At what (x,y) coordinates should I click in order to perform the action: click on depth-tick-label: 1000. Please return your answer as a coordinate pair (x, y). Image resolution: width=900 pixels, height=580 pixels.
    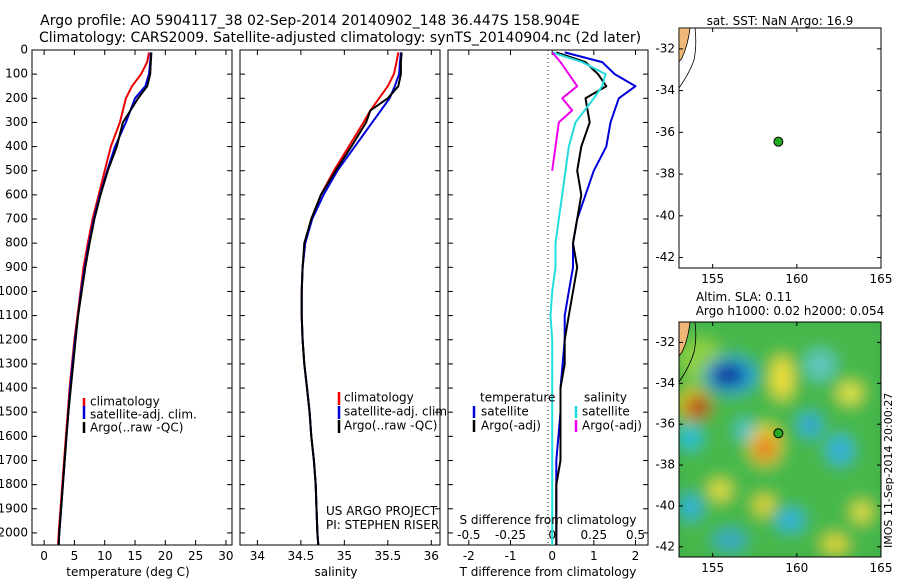
    Looking at the image, I should click on (14, 291).